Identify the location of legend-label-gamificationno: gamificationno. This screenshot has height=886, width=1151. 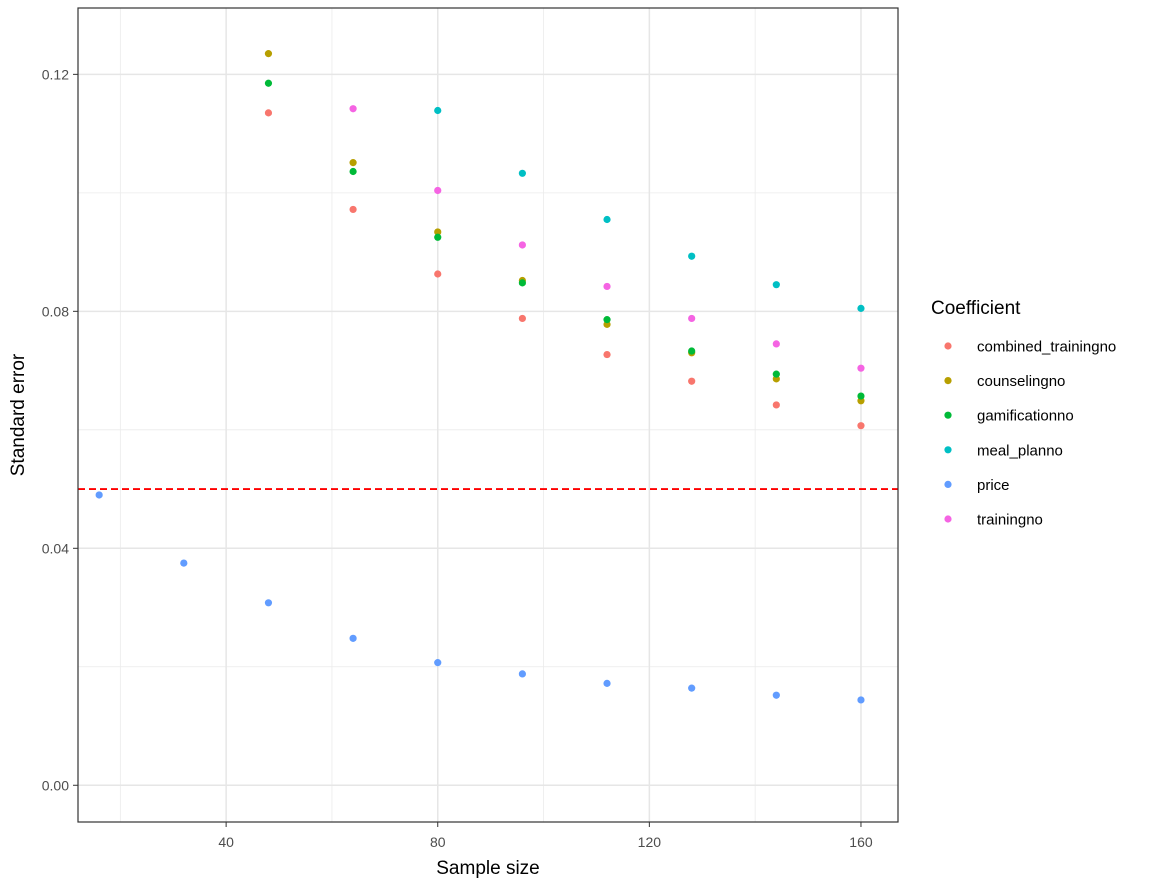
(1025, 416).